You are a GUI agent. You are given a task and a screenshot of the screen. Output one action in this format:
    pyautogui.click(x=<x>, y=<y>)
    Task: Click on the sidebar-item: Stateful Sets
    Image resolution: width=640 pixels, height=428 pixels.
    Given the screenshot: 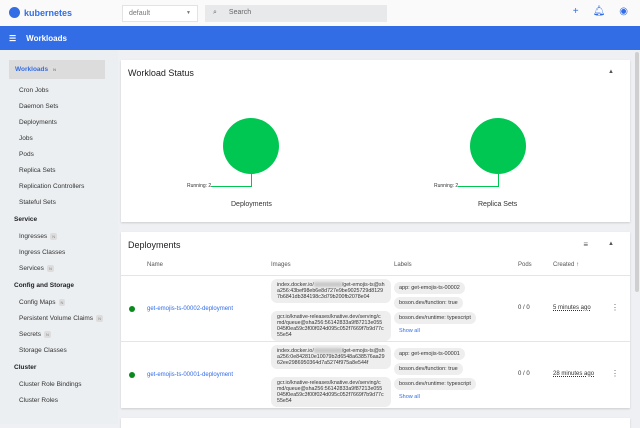 What is the action you would take?
    pyautogui.click(x=37, y=202)
    